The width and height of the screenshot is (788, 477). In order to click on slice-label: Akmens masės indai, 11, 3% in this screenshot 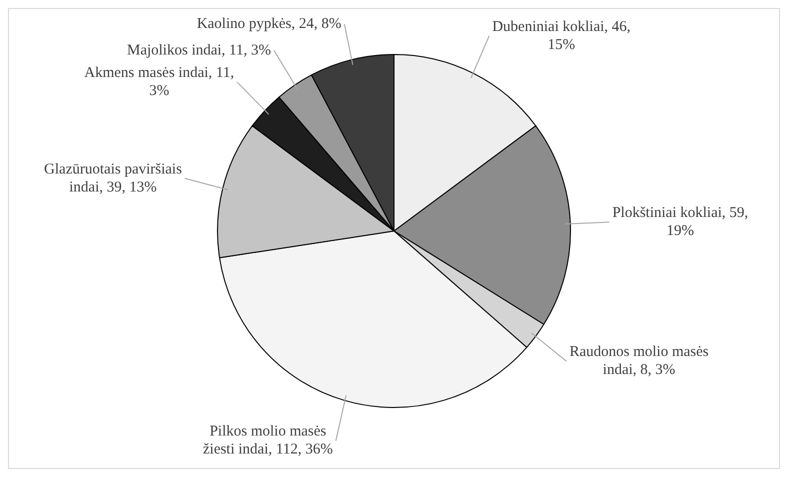, I will do `click(159, 82)`.